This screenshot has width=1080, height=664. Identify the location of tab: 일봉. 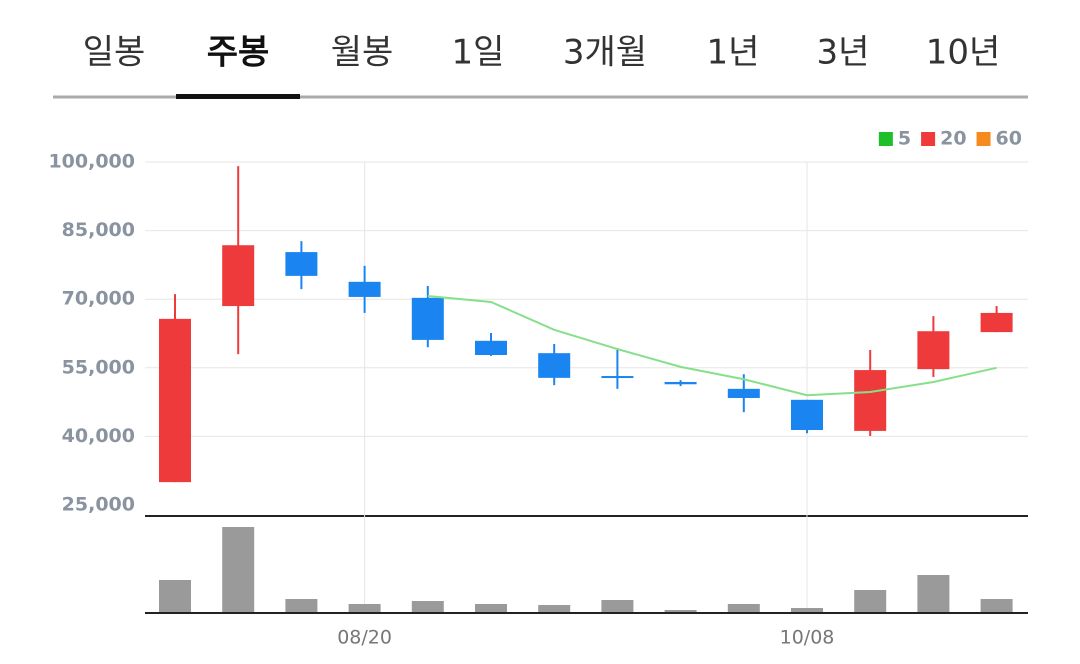
(114, 53).